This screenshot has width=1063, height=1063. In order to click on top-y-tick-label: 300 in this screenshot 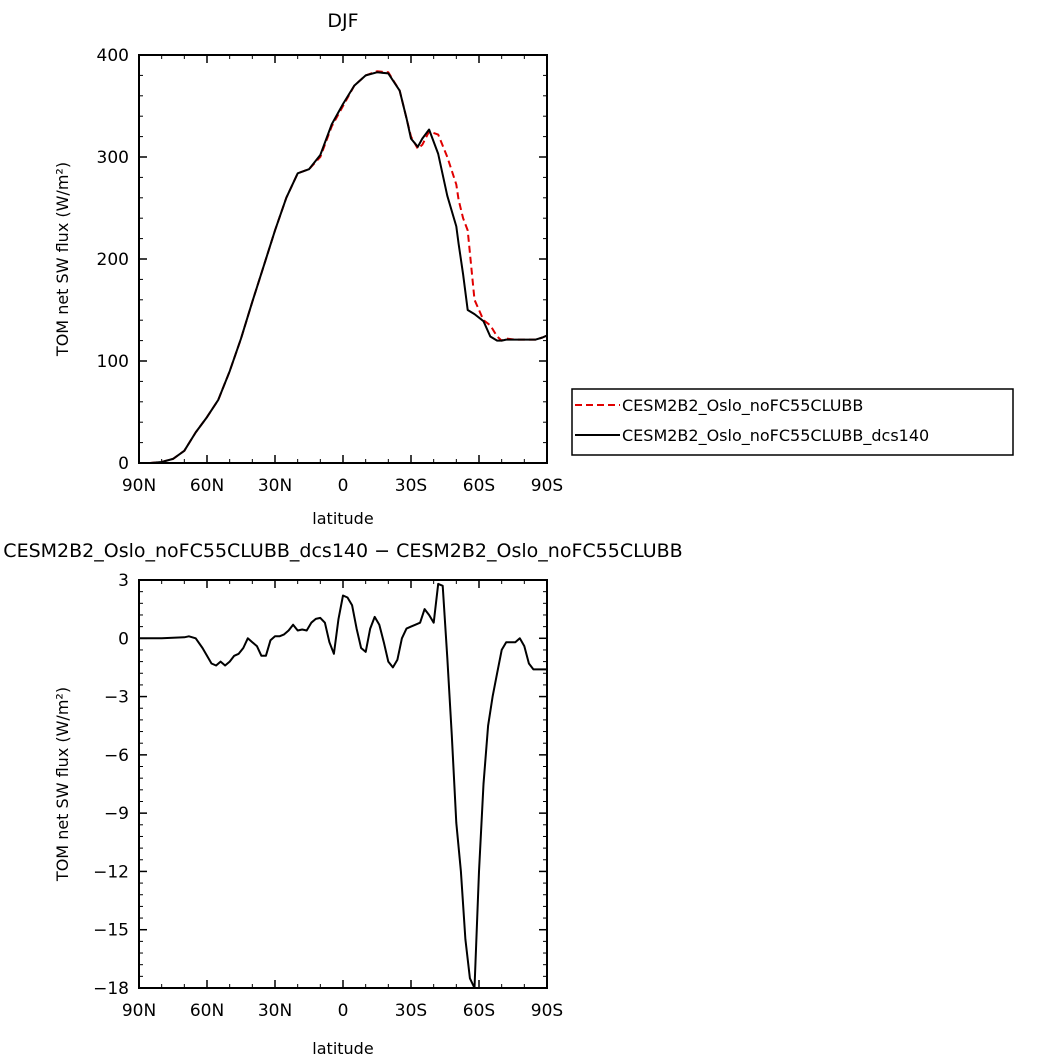, I will do `click(113, 158)`.